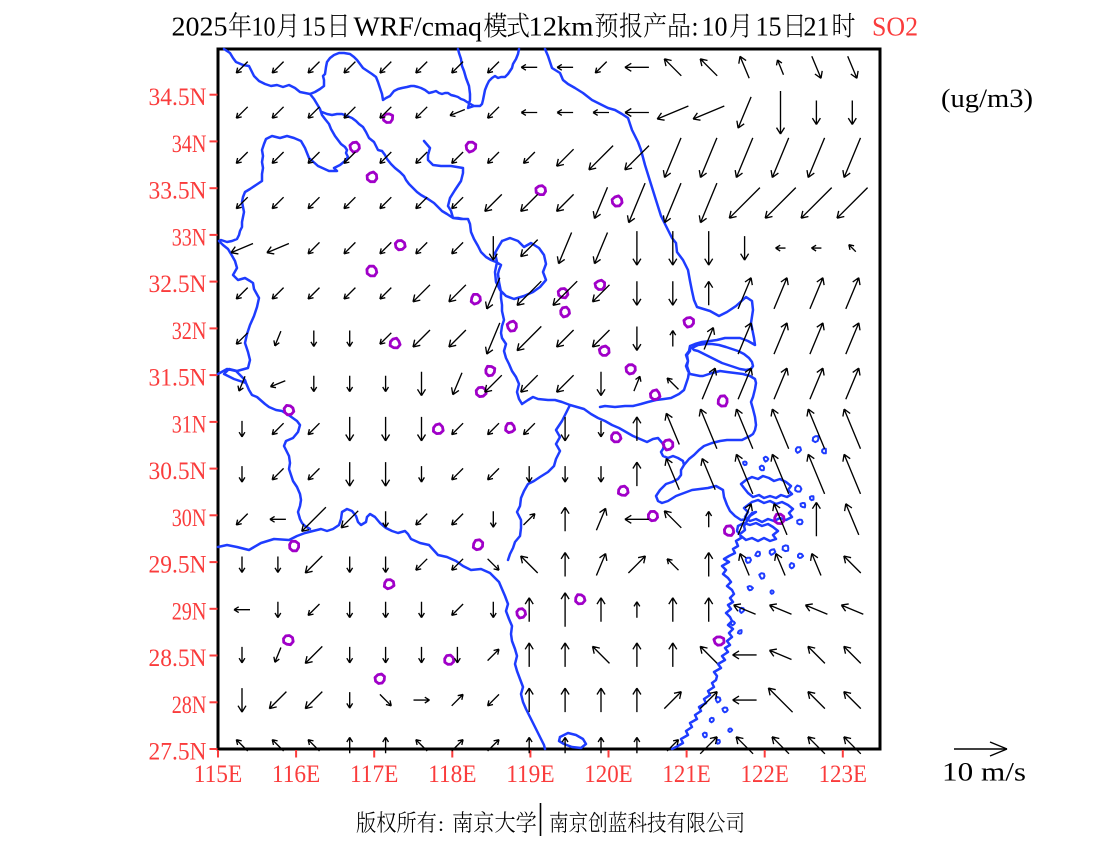  I want to click on svg-text: 32N, so click(189, 331).